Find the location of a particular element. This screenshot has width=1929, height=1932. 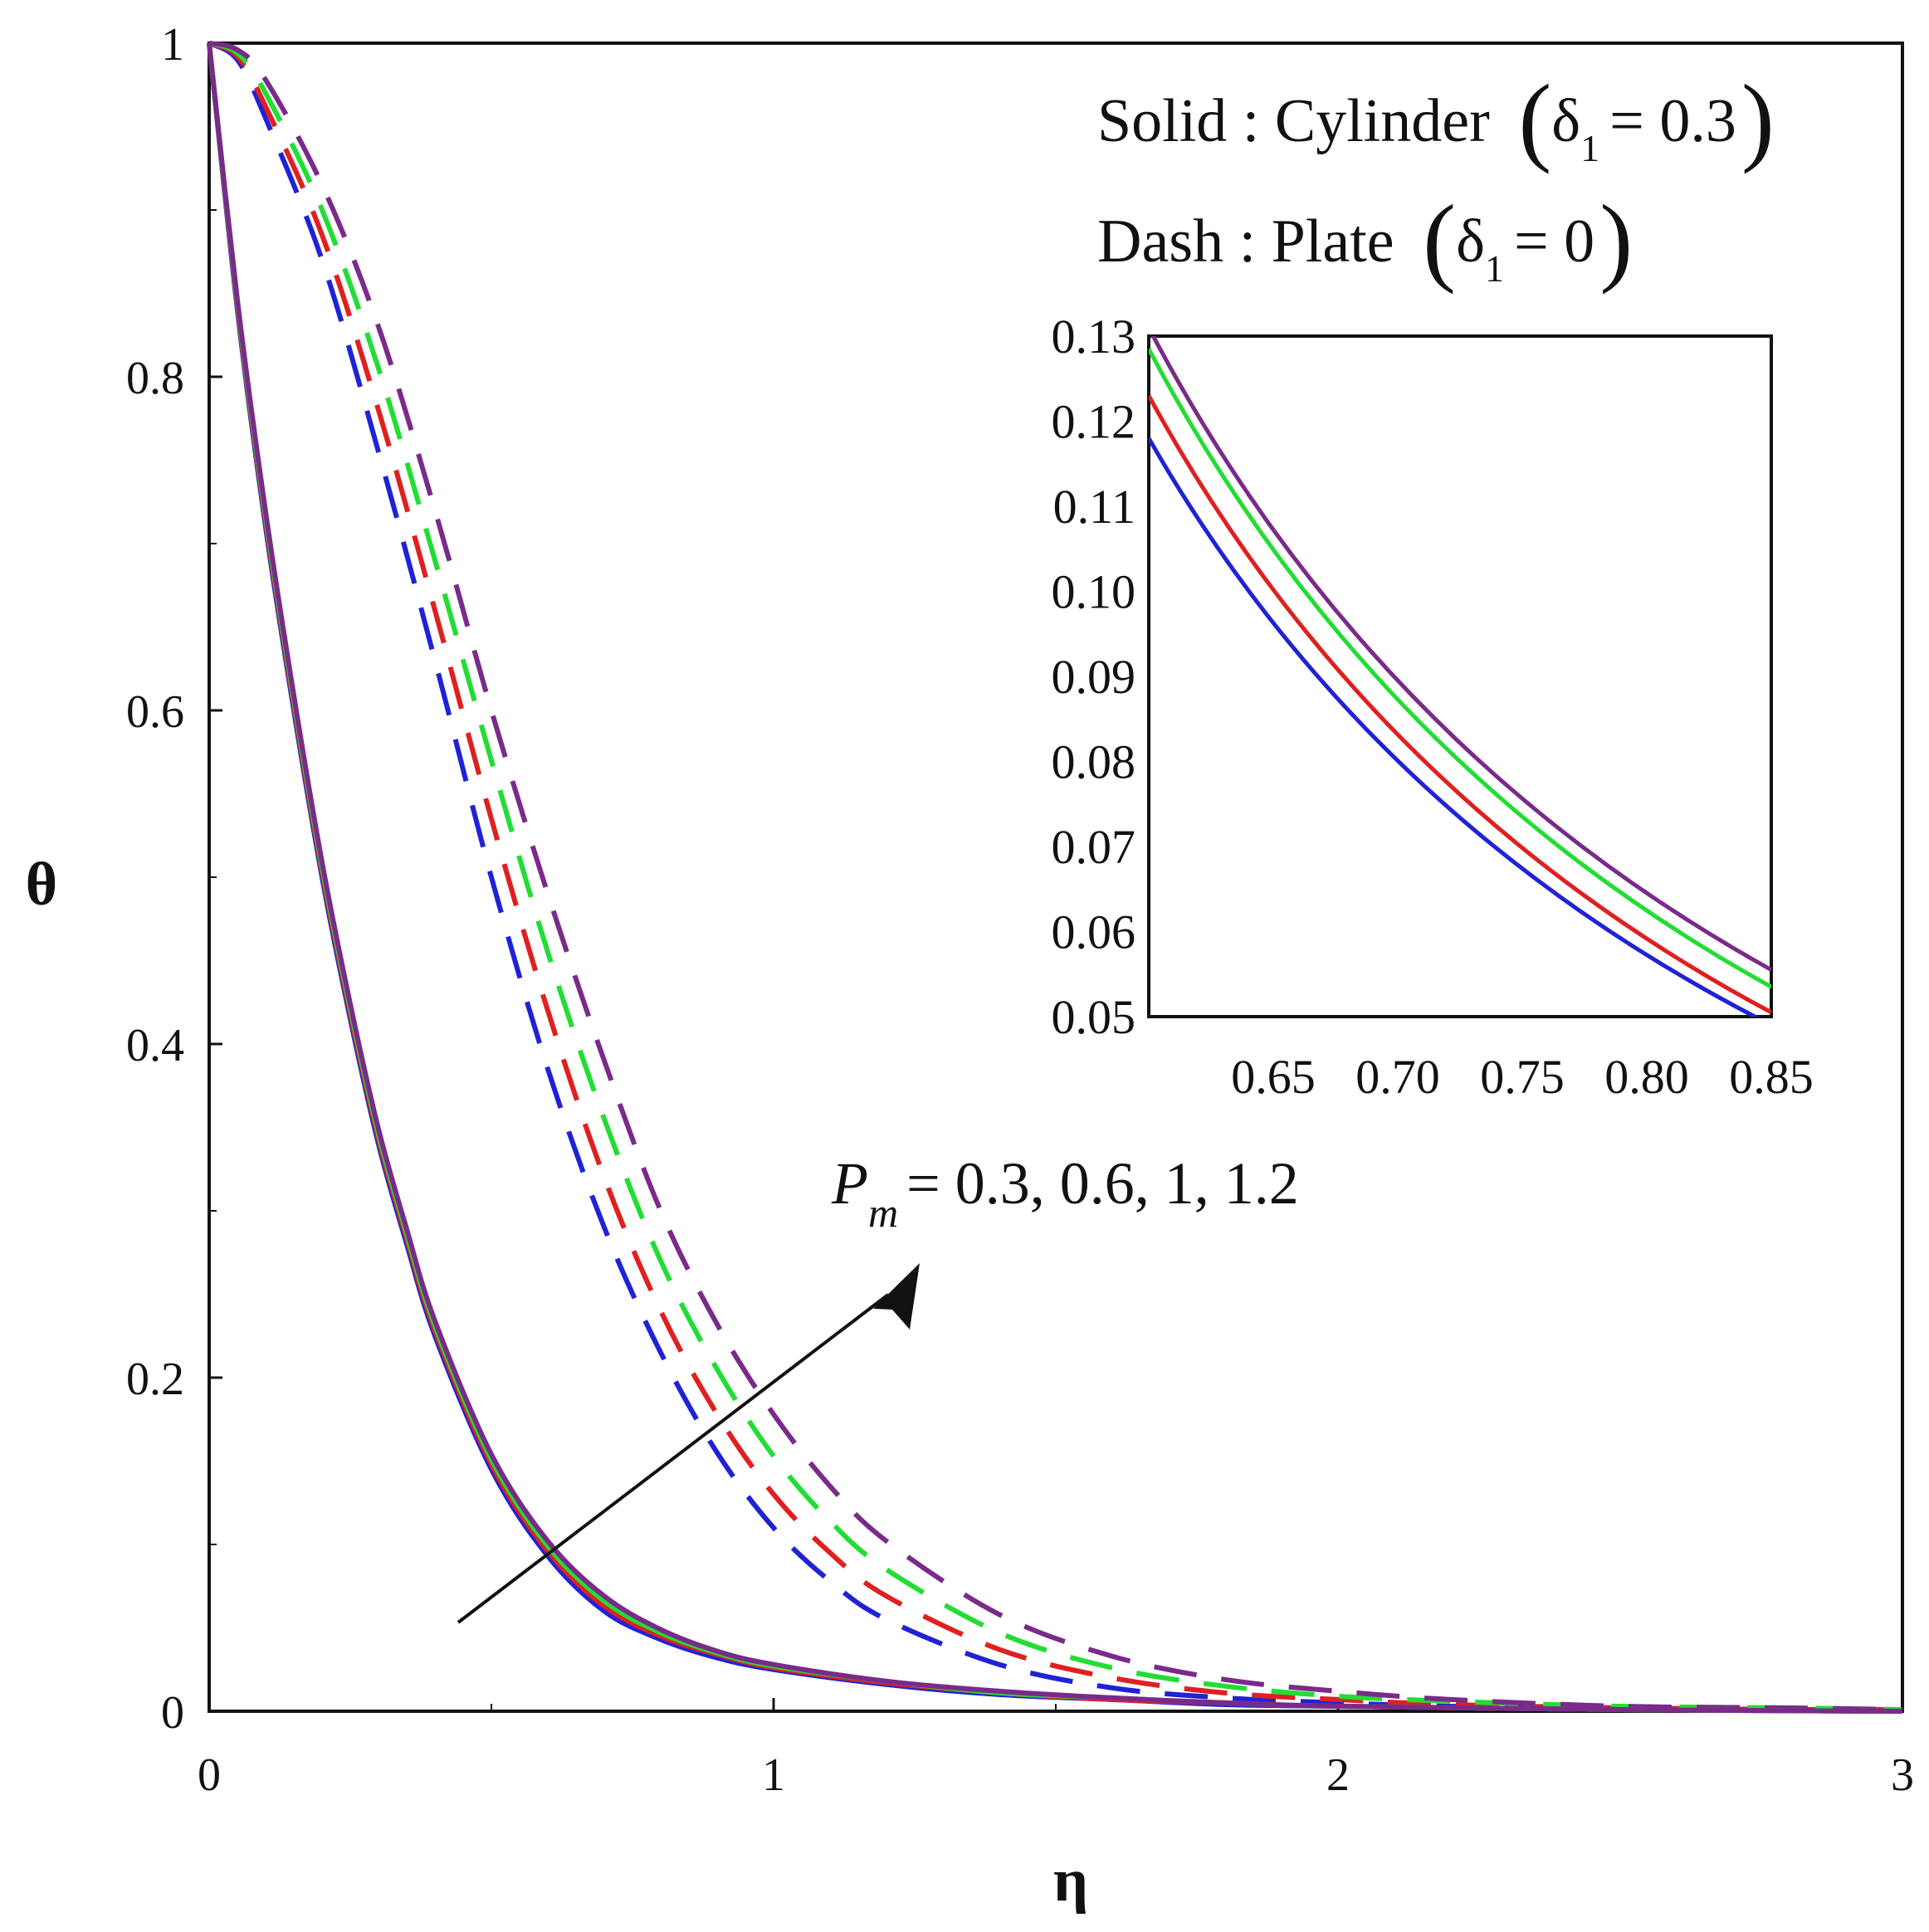

pm-sym: P is located at coordinates (849, 1184).